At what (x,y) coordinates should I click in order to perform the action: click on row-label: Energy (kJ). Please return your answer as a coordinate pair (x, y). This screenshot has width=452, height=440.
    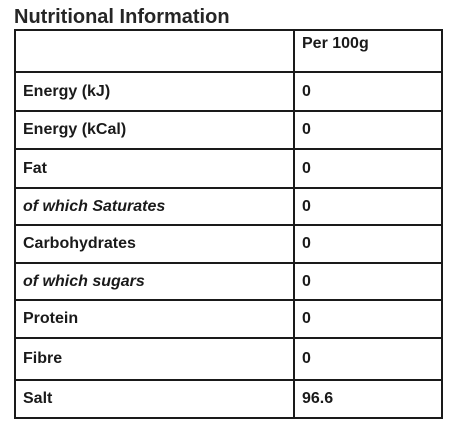
    Looking at the image, I should click on (154, 91).